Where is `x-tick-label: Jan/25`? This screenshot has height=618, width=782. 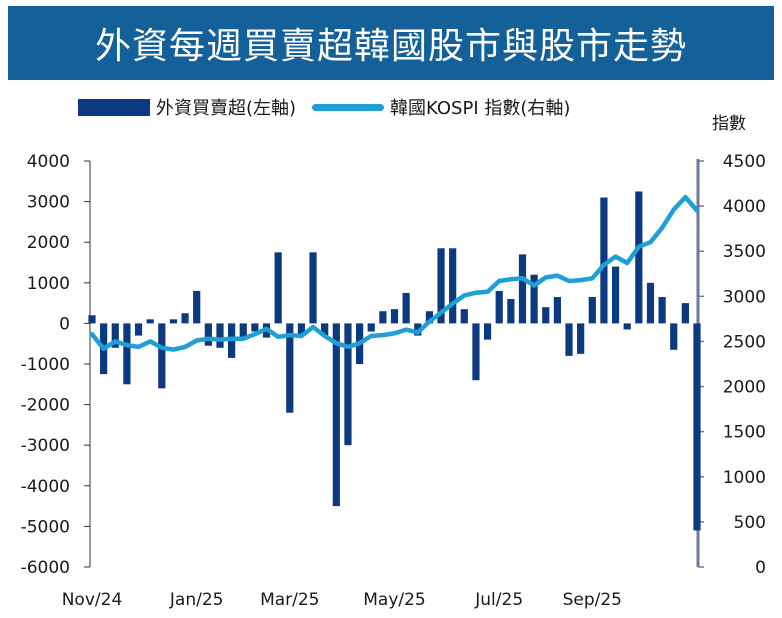 x-tick-label: Jan/25 is located at coordinates (196, 600).